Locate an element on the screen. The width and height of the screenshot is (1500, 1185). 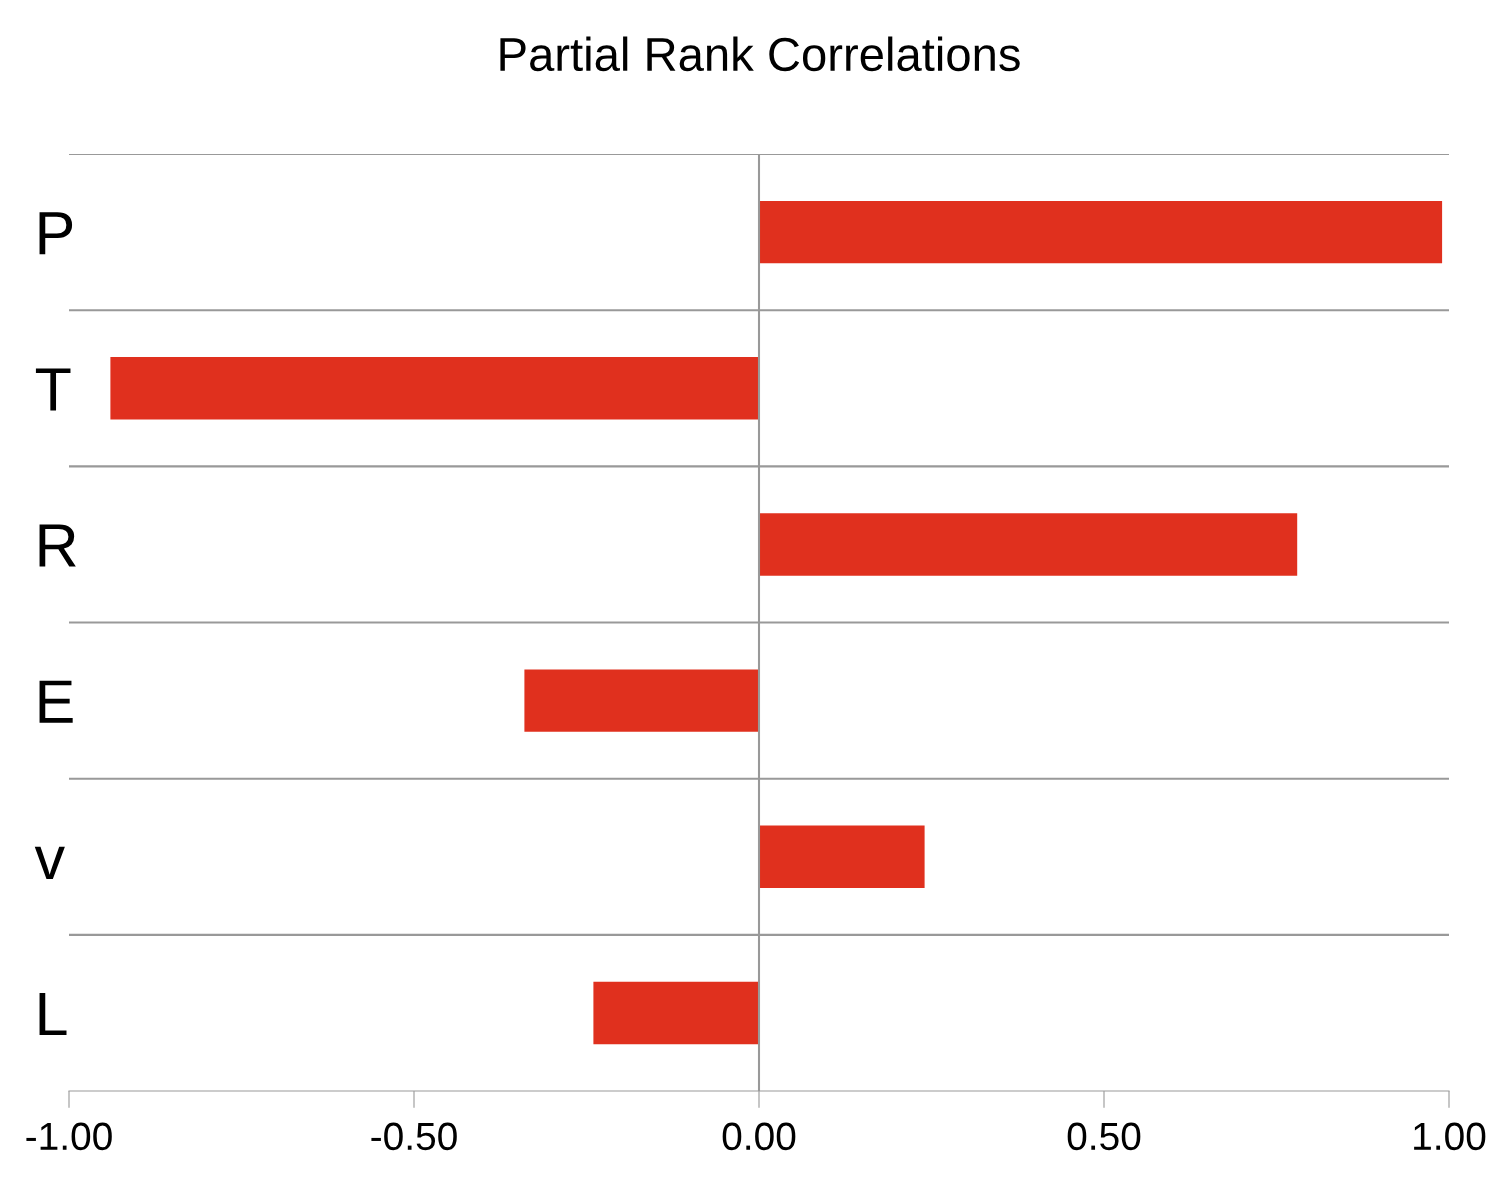
y-tick-label: L is located at coordinates (53, 1014).